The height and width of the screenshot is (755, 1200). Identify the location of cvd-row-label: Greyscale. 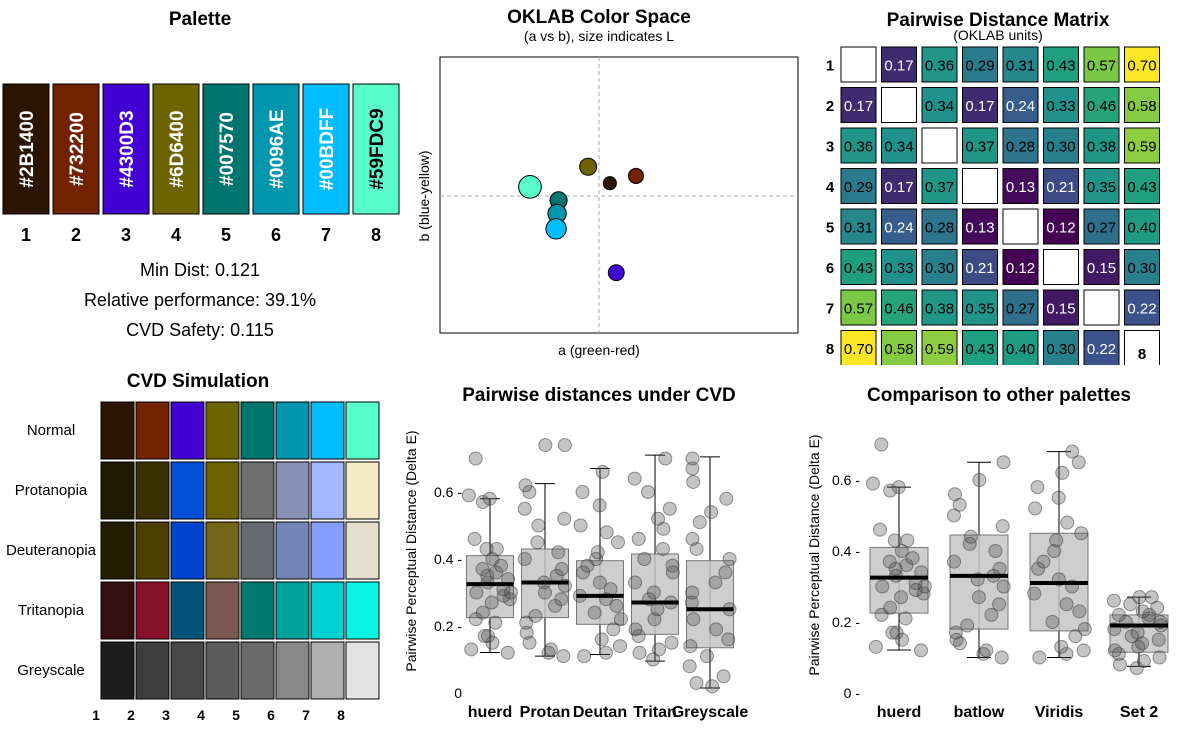
(51, 670).